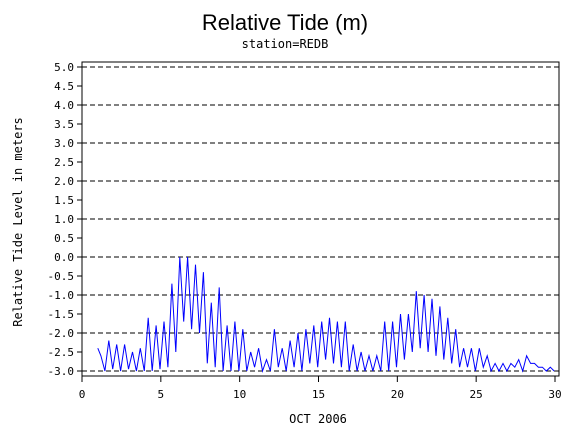 The width and height of the screenshot is (570, 430). What do you see at coordinates (318, 419) in the screenshot?
I see `x-axis-label: OCT 2006` at bounding box center [318, 419].